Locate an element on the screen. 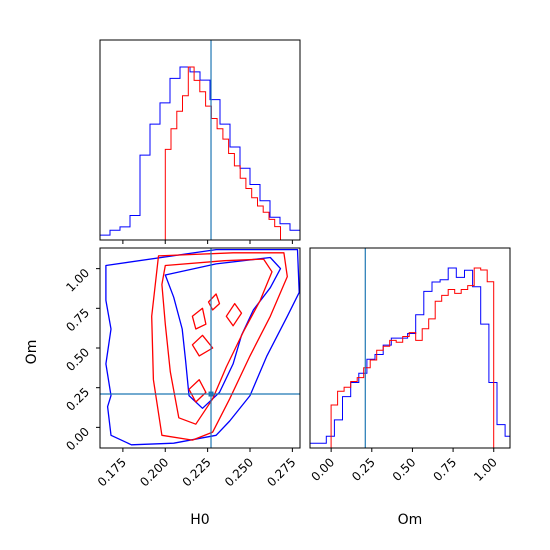  truth-marker is located at coordinates (211, 394).